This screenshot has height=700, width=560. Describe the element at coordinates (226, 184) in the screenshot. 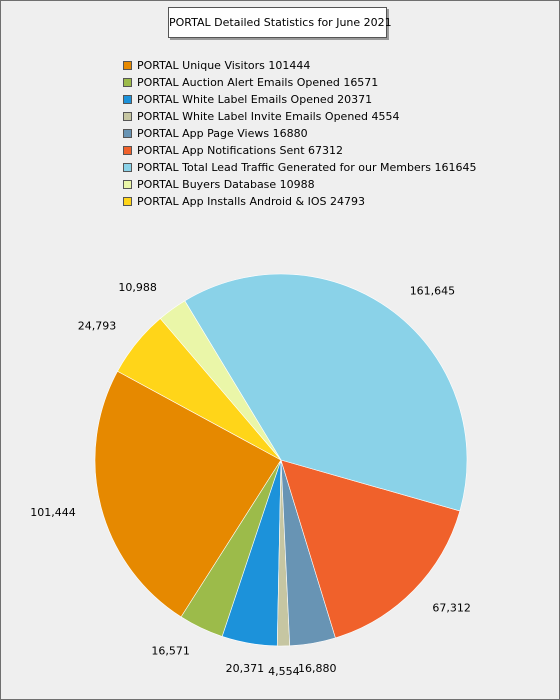

I see `legend-label: PORTAL Buyers Database 10988` at that location.